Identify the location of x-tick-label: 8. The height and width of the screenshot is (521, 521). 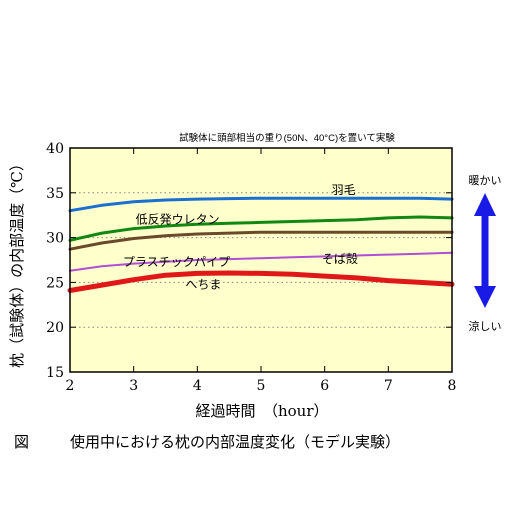
(452, 386).